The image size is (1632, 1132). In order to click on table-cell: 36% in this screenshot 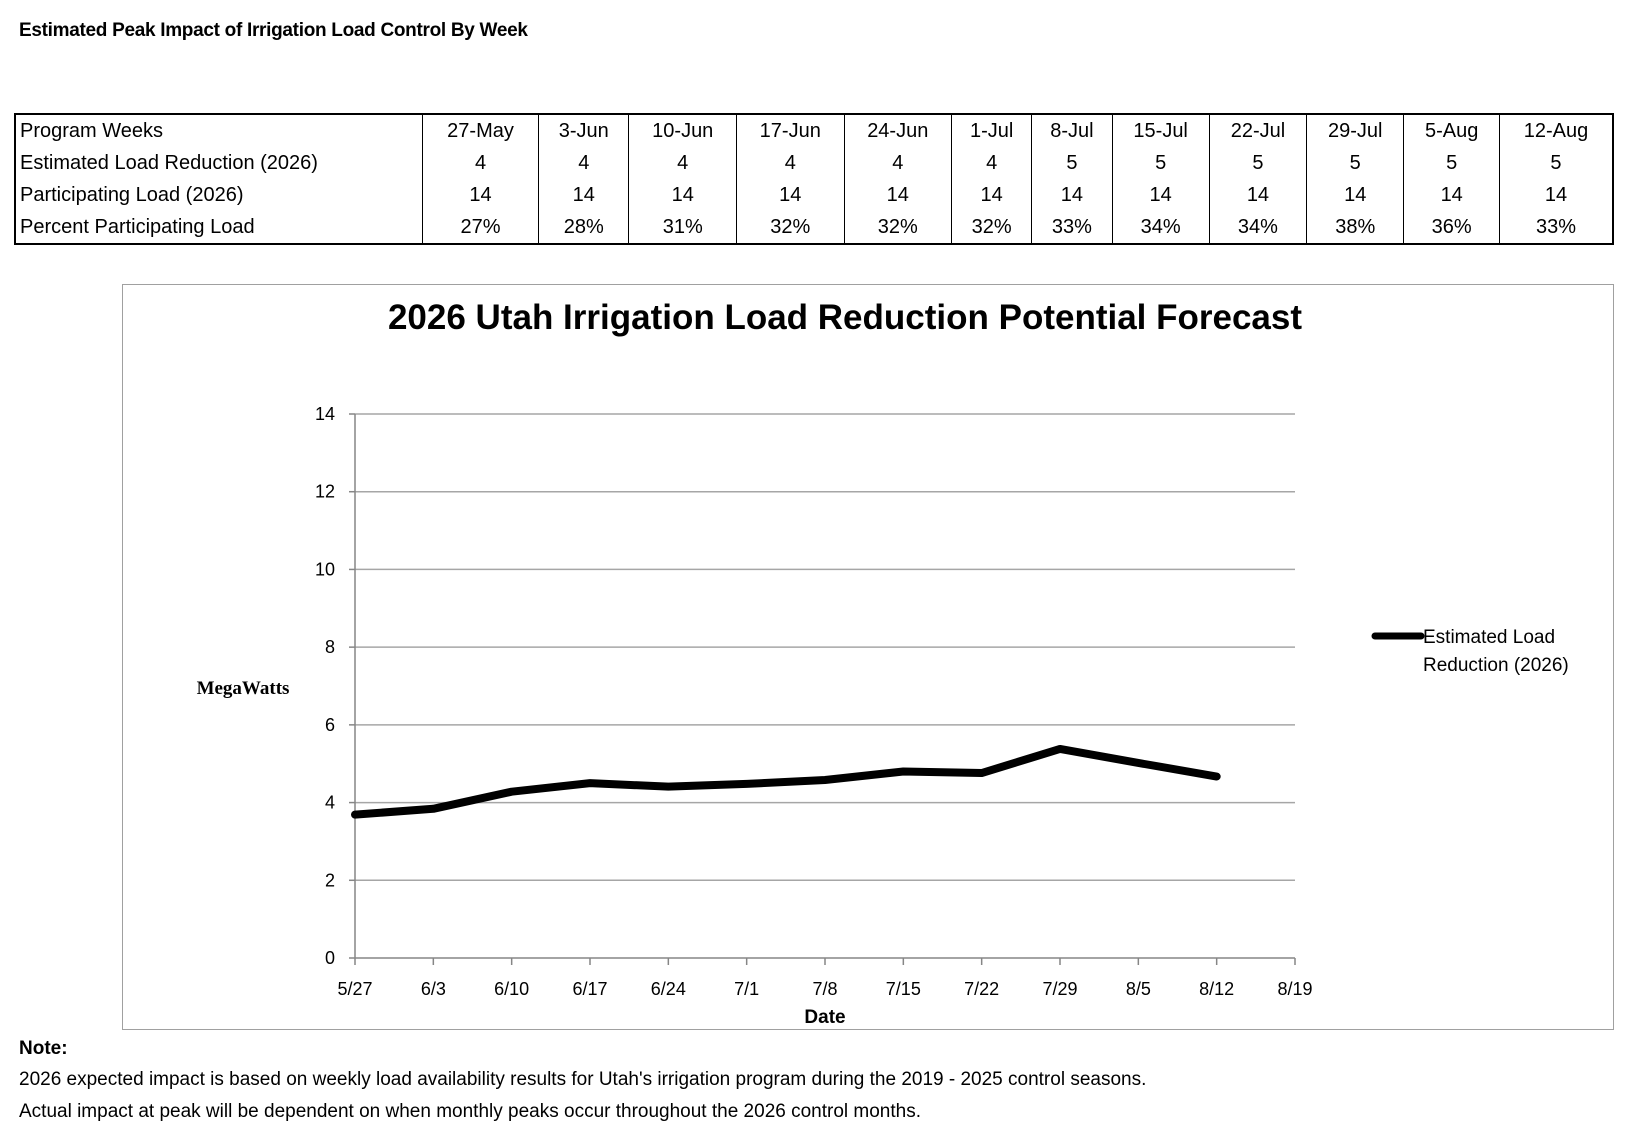, I will do `click(1451, 227)`.